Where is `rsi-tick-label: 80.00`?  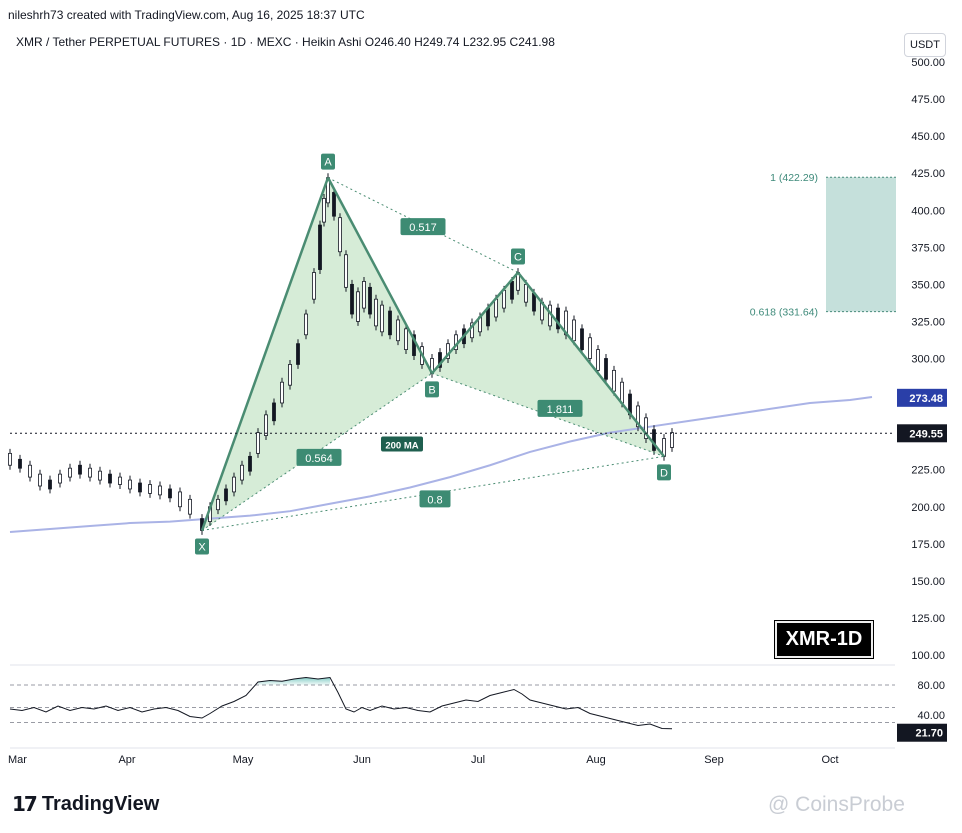
rsi-tick-label: 80.00 is located at coordinates (931, 686).